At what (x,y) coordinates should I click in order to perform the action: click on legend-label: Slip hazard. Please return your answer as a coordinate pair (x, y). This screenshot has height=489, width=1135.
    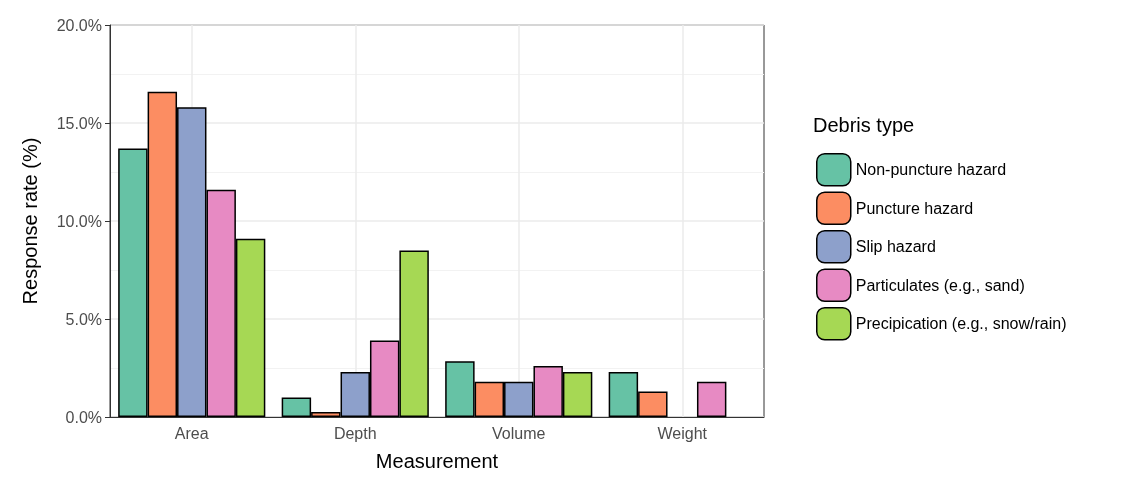
    Looking at the image, I should click on (895, 247).